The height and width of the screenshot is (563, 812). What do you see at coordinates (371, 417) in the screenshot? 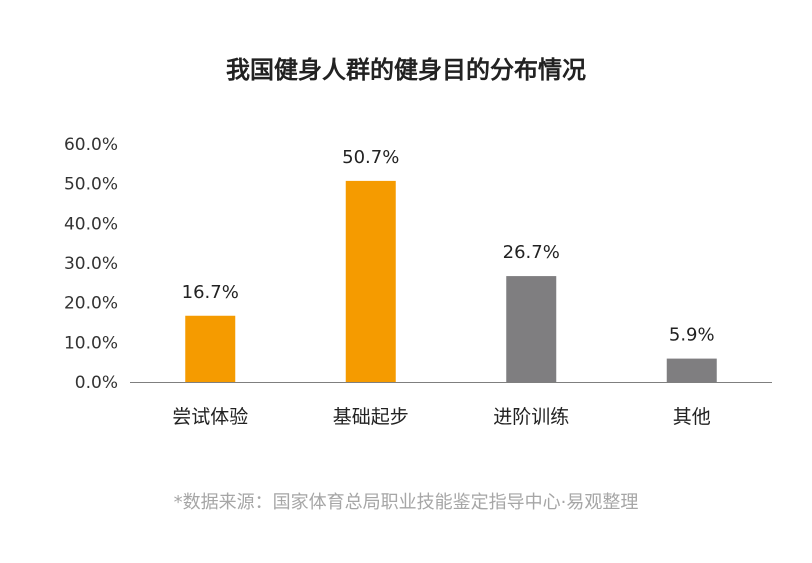
I see `x-tick-label: 基础起步` at bounding box center [371, 417].